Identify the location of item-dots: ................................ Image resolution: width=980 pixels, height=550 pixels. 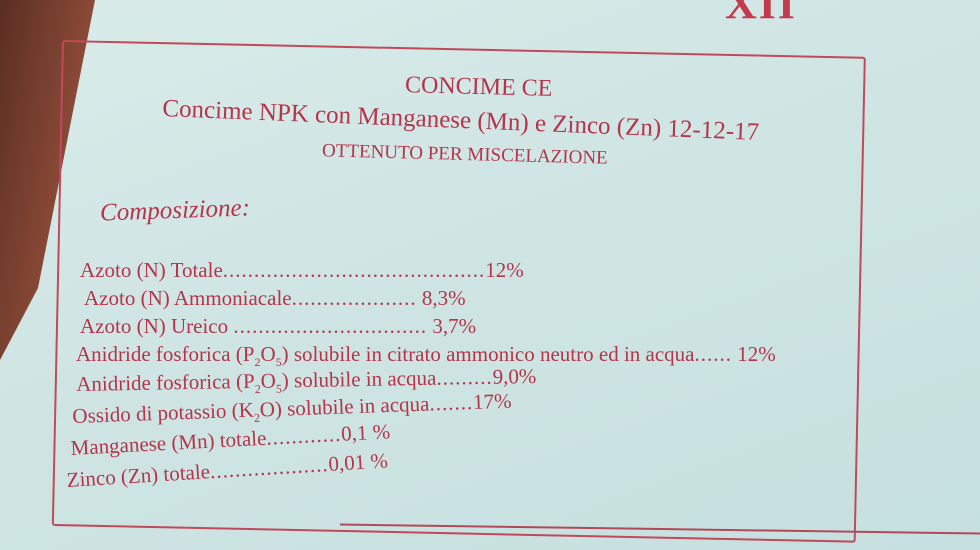
(330, 326).